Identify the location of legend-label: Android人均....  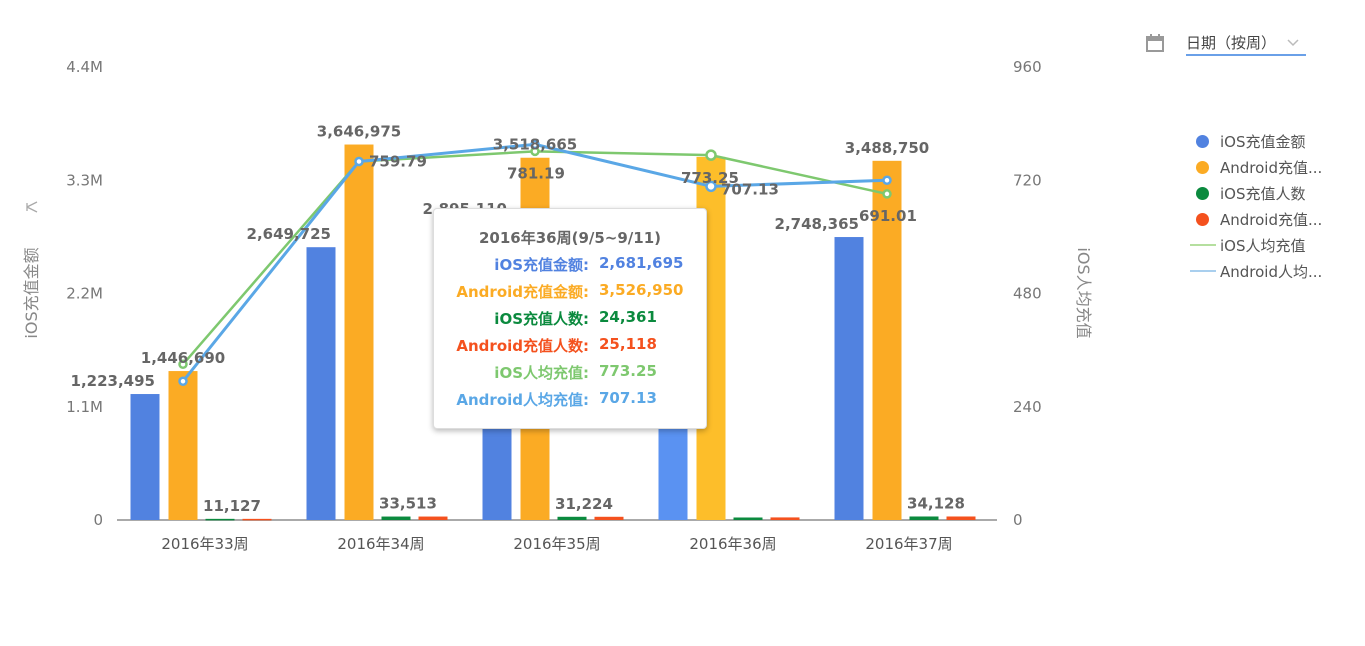
(1271, 271).